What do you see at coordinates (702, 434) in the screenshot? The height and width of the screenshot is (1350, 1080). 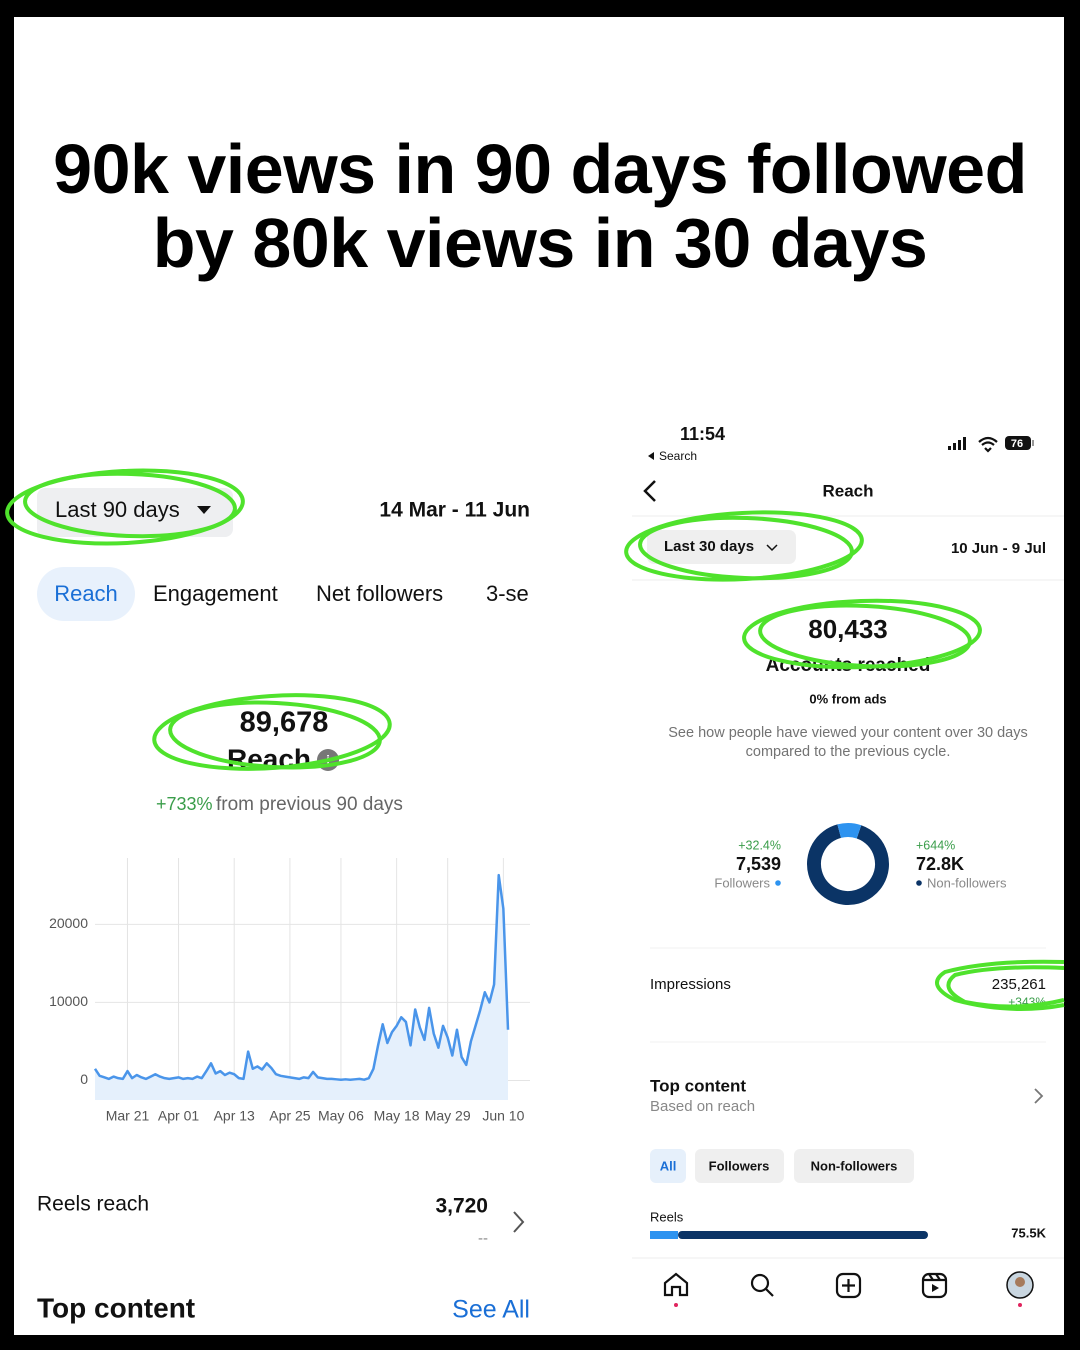 I see `clock: 11:54` at bounding box center [702, 434].